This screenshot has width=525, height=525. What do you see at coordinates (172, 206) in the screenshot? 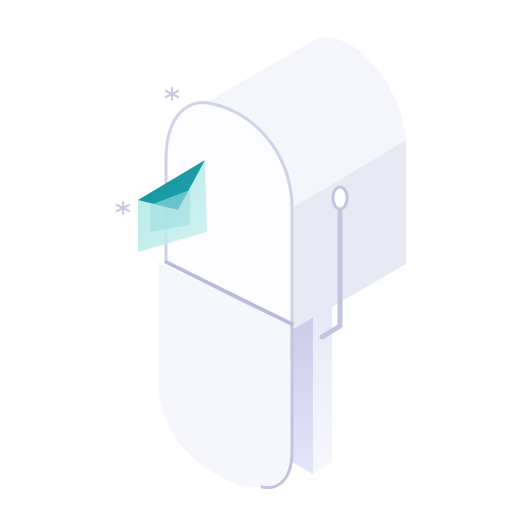
I see `envelope-icon` at bounding box center [172, 206].